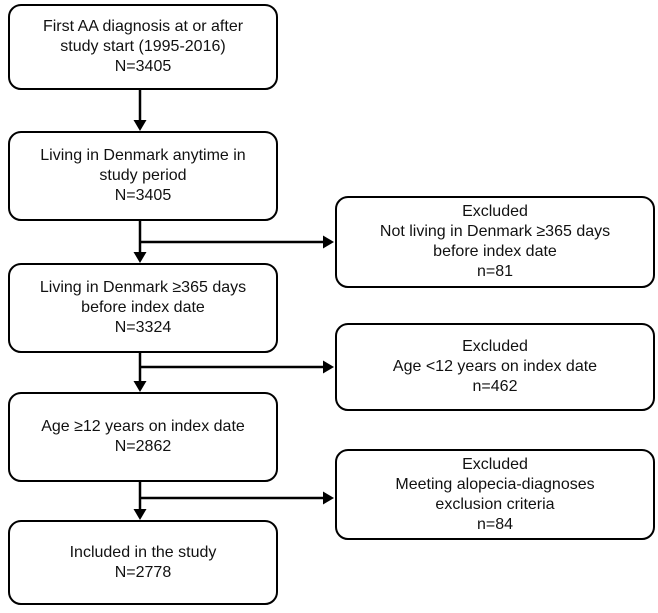 The image size is (658, 613). Describe the element at coordinates (140, 501) in the screenshot. I see `arrow-step4-to-step5` at that location.